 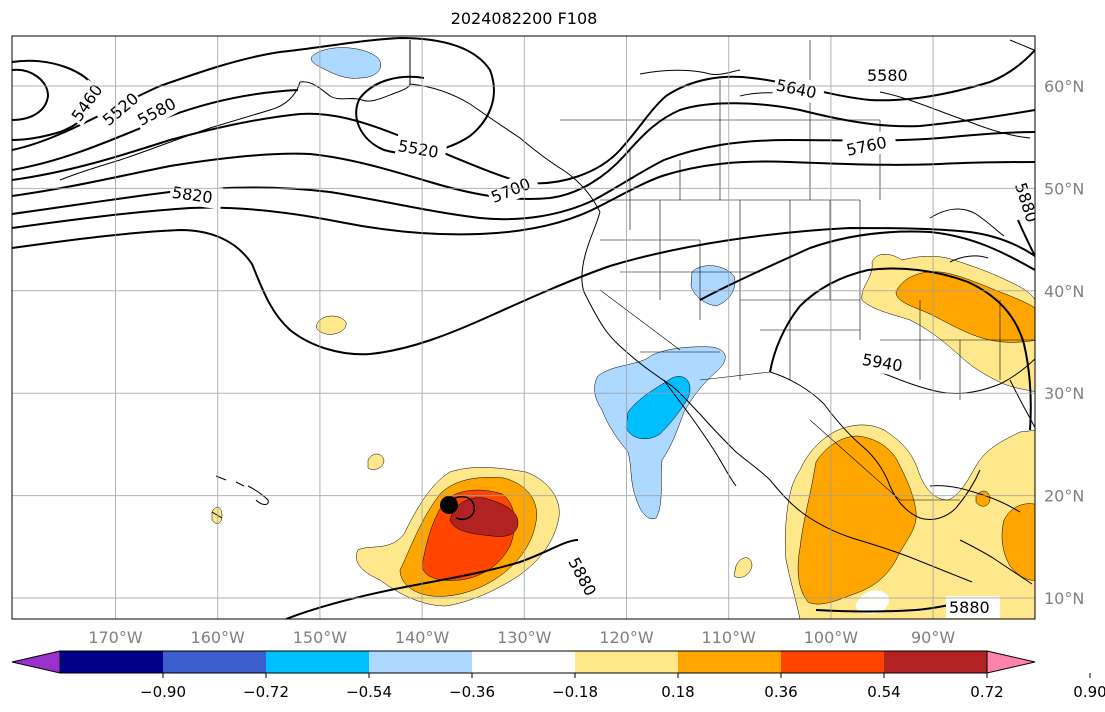 I want to click on colorbar-frame, so click(x=523, y=662).